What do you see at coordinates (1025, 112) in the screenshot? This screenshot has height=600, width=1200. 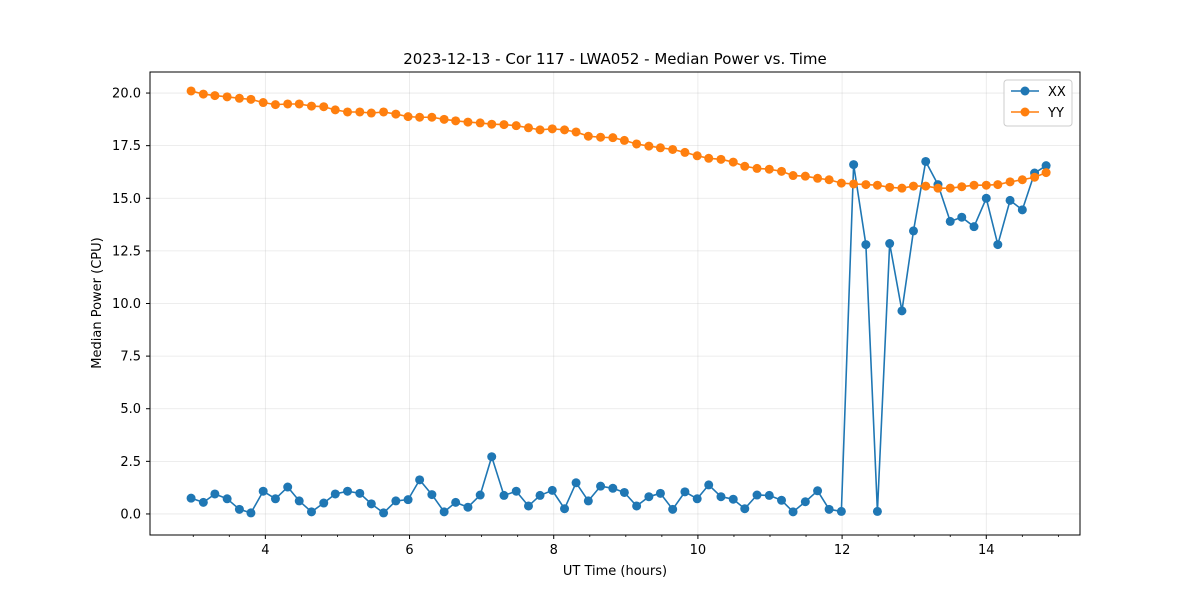 I see `legend-marker-yy` at bounding box center [1025, 112].